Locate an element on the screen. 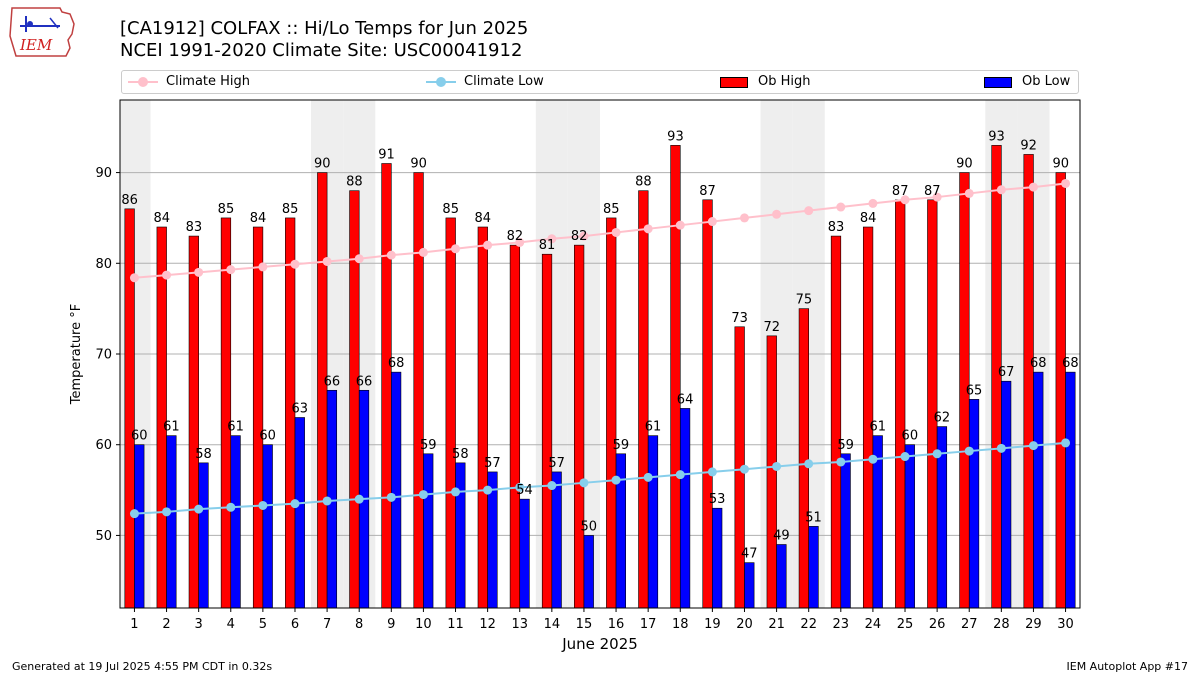  legend-item-ob-low: Ob Low is located at coordinates (1027, 82).